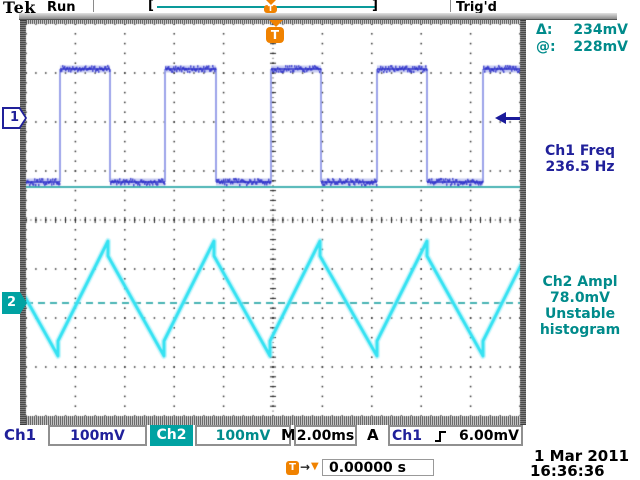  Describe the element at coordinates (19, 8) in the screenshot. I see `tek-logo: Tek` at that location.